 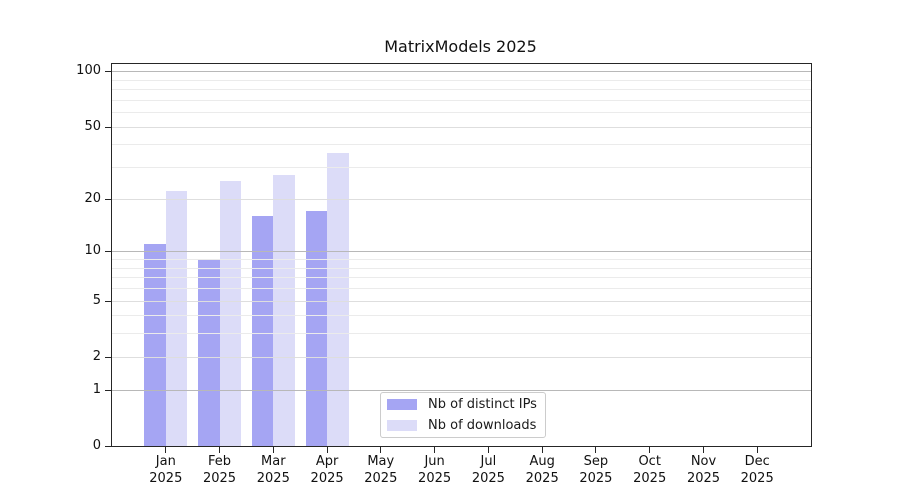 What do you see at coordinates (542, 449) in the screenshot?
I see `x-tick-mark-aug` at bounding box center [542, 449].